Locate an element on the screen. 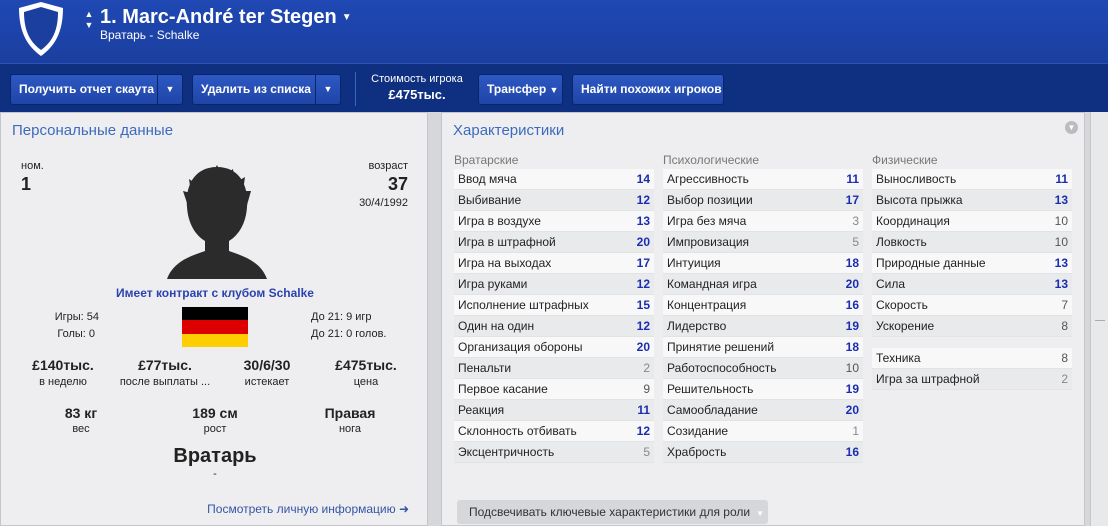  attribute-name: Игра без мяча is located at coordinates (707, 221).